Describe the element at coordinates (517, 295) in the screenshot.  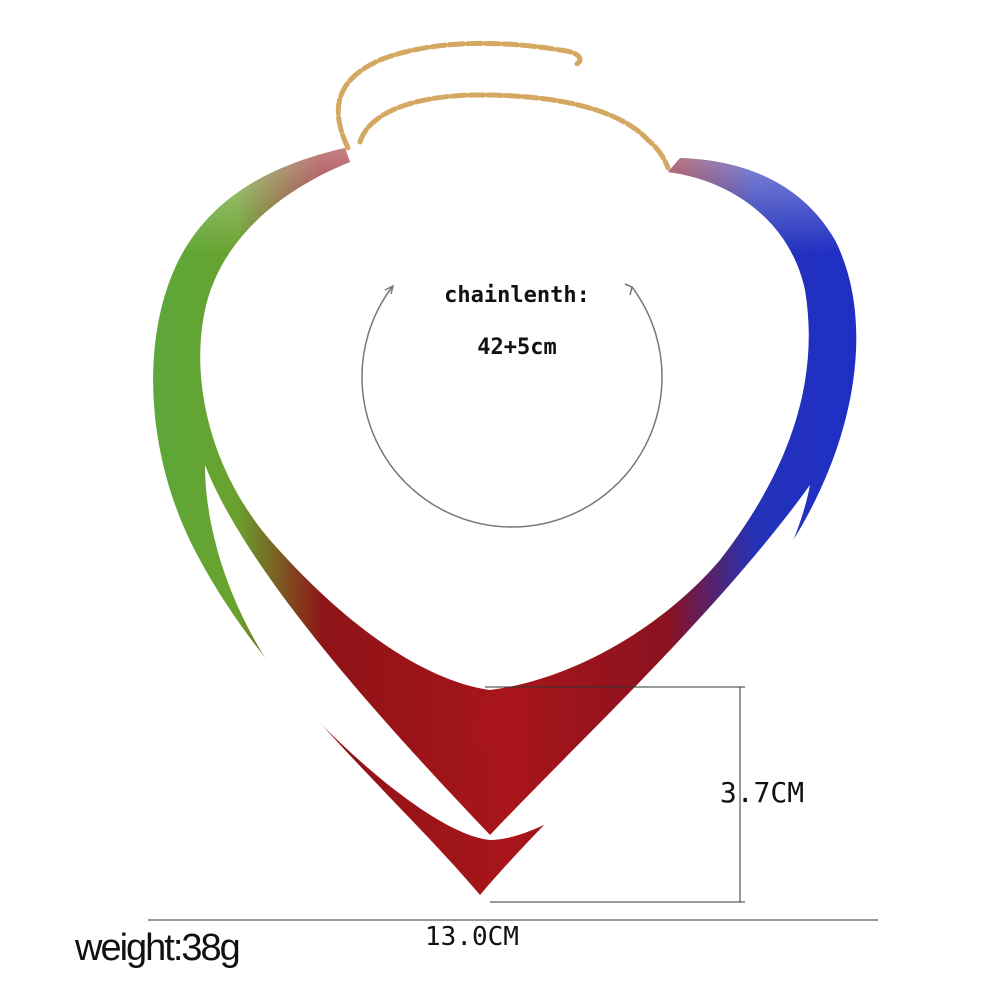
I see `chain-label: chainlenth:` at that location.